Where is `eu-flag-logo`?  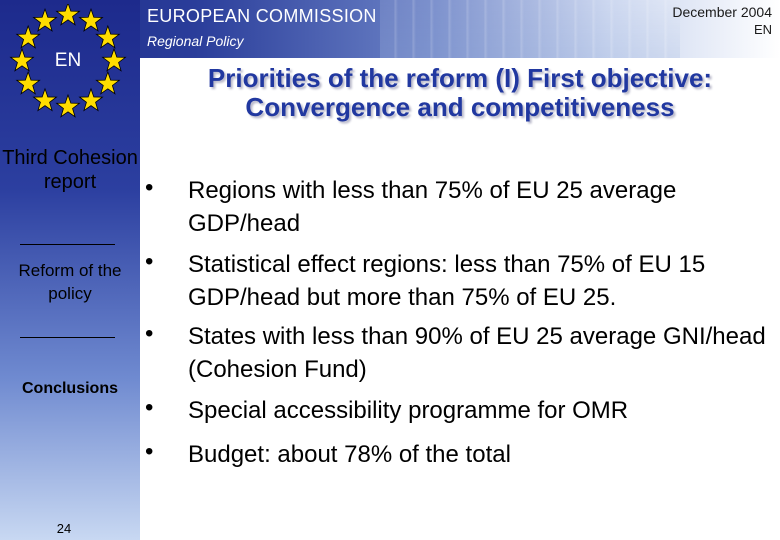 eu-flag-logo is located at coordinates (68, 61).